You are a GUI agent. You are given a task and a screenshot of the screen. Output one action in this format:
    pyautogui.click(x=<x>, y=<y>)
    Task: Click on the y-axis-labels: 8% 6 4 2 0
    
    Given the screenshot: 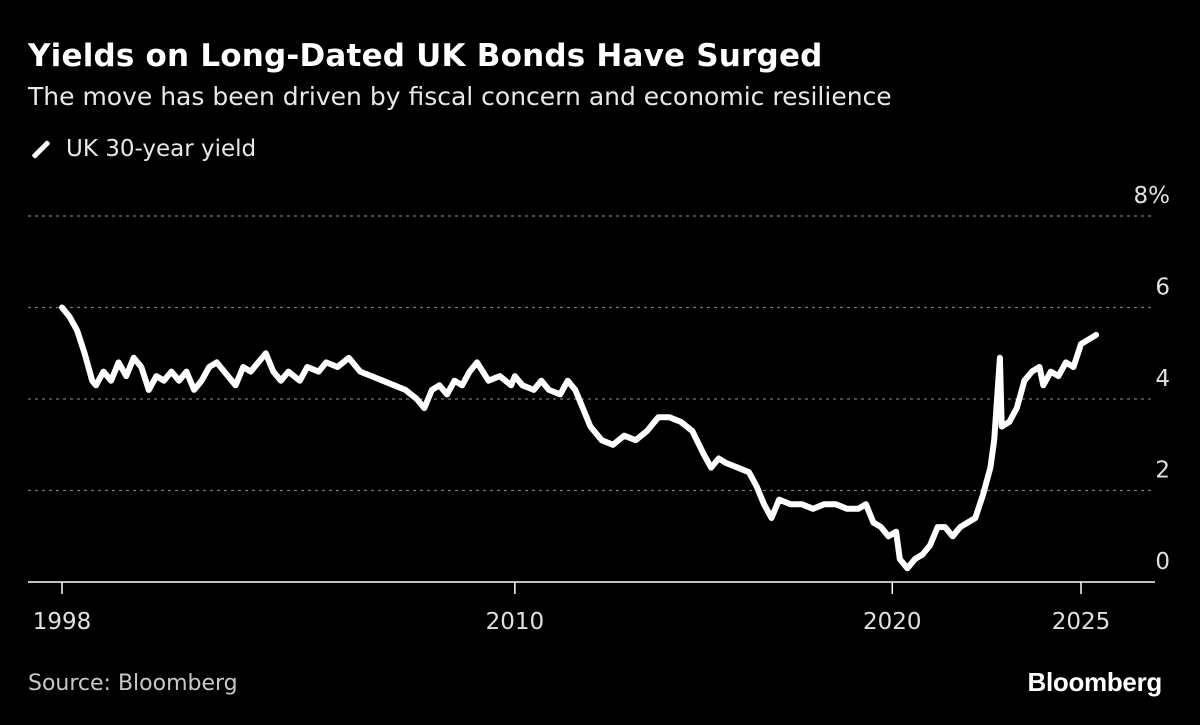 What is the action you would take?
    pyautogui.click(x=1152, y=379)
    